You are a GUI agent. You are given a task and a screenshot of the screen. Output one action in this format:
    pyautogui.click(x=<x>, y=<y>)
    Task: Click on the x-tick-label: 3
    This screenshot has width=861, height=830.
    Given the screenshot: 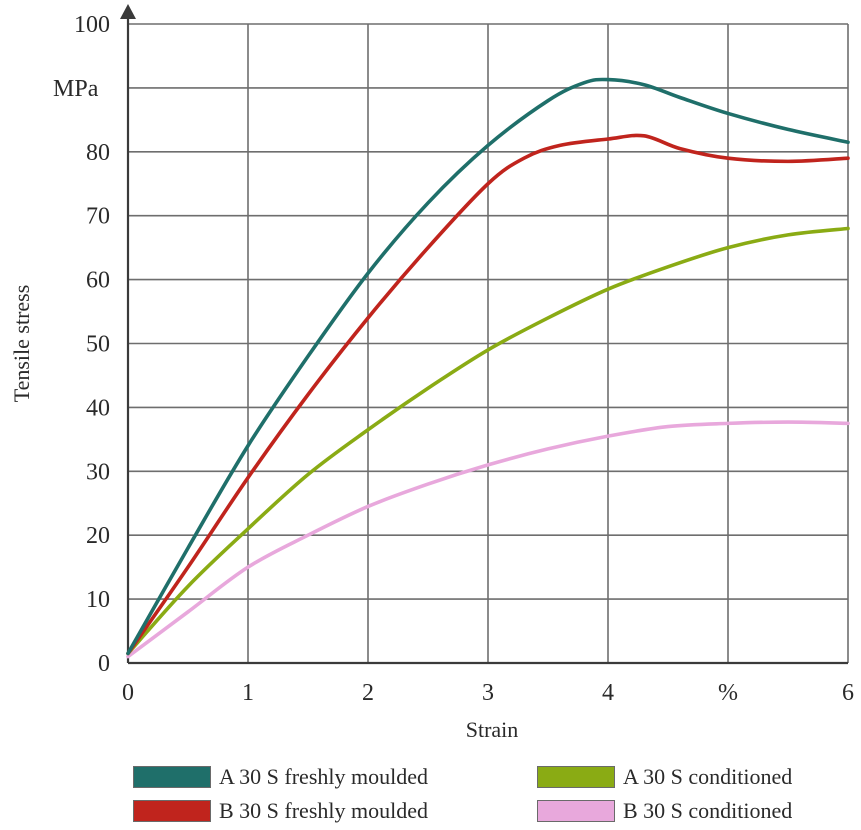 What is the action you would take?
    pyautogui.click(x=488, y=693)
    